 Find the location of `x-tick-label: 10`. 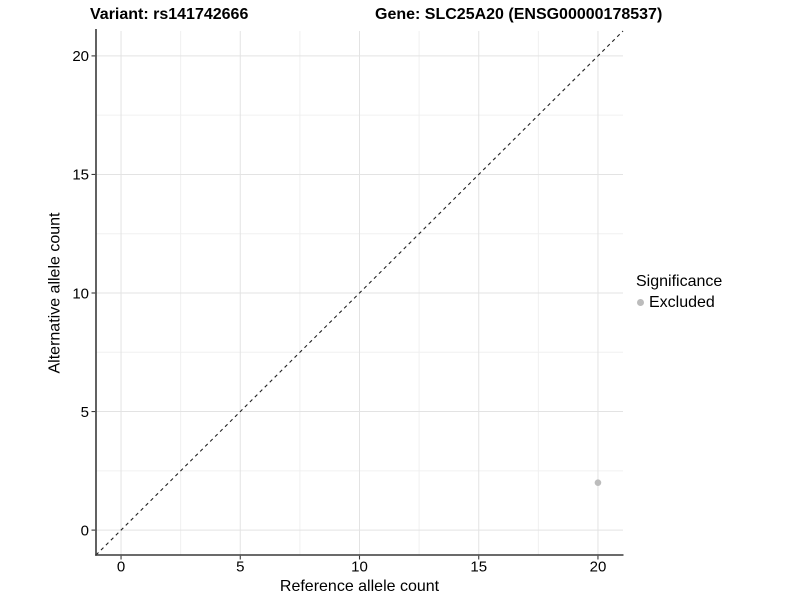

x-tick-label: 10 is located at coordinates (359, 567).